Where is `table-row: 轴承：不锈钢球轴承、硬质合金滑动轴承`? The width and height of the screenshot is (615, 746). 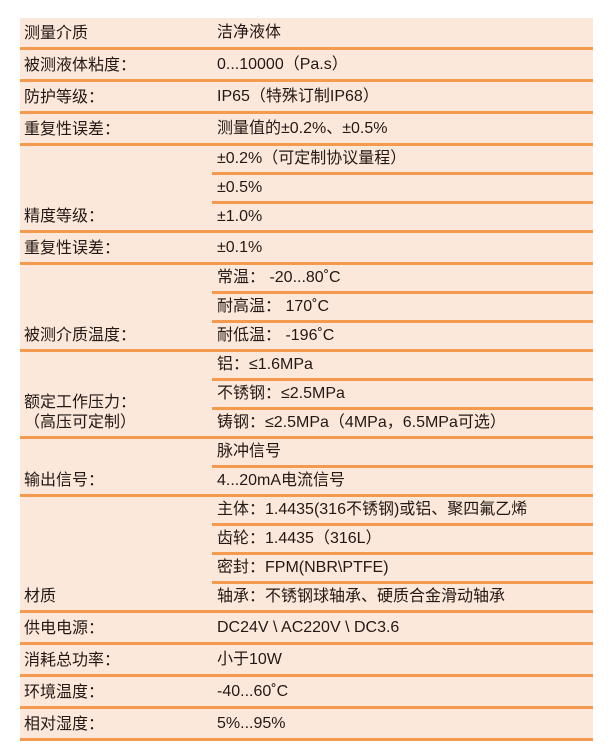 table-row: 轴承：不锈钢球轴承、硬质合金滑动轴承 is located at coordinates (306, 597).